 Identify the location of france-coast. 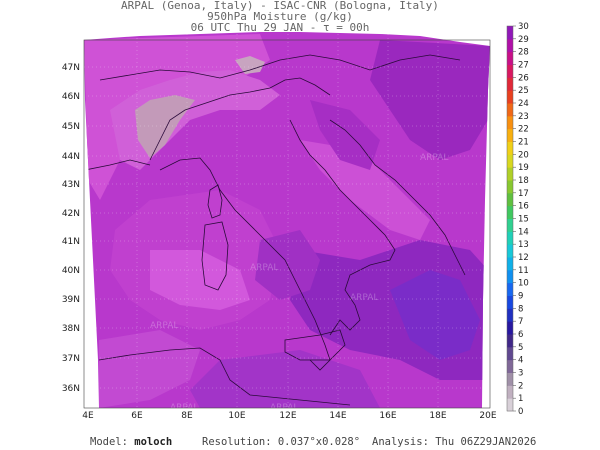
(117, 165).